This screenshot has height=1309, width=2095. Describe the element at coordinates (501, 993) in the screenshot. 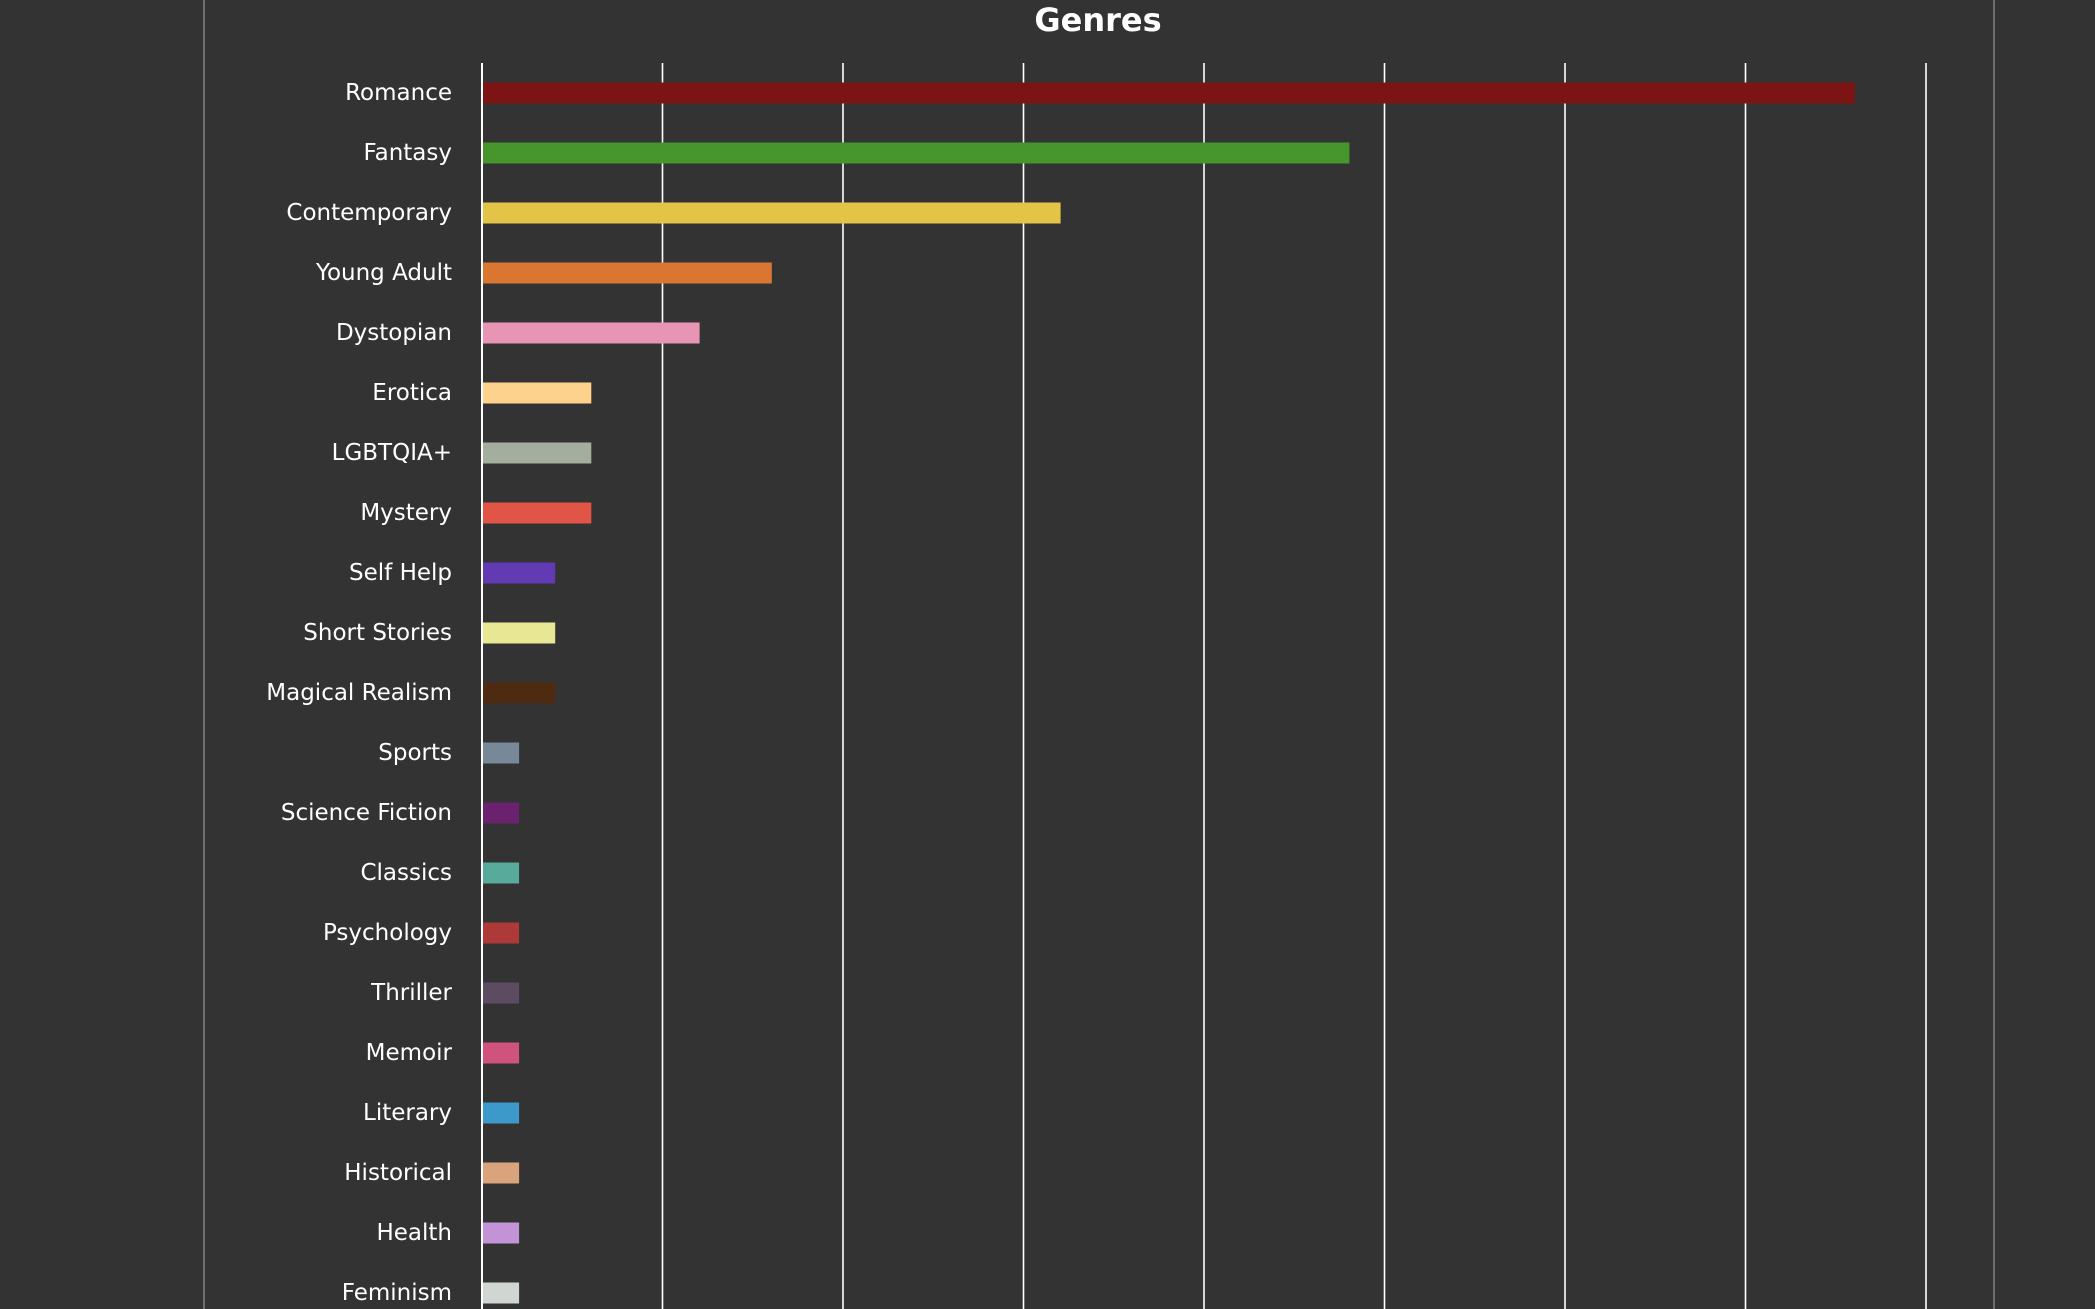

I see `bar-thriller` at that location.